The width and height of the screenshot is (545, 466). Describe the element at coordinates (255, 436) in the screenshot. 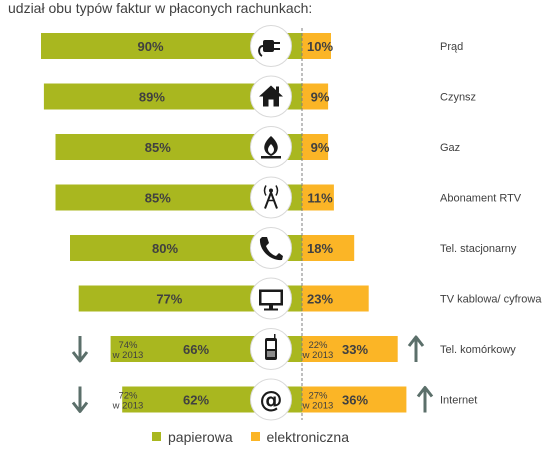

I see `legend-swatch-electronic` at that location.